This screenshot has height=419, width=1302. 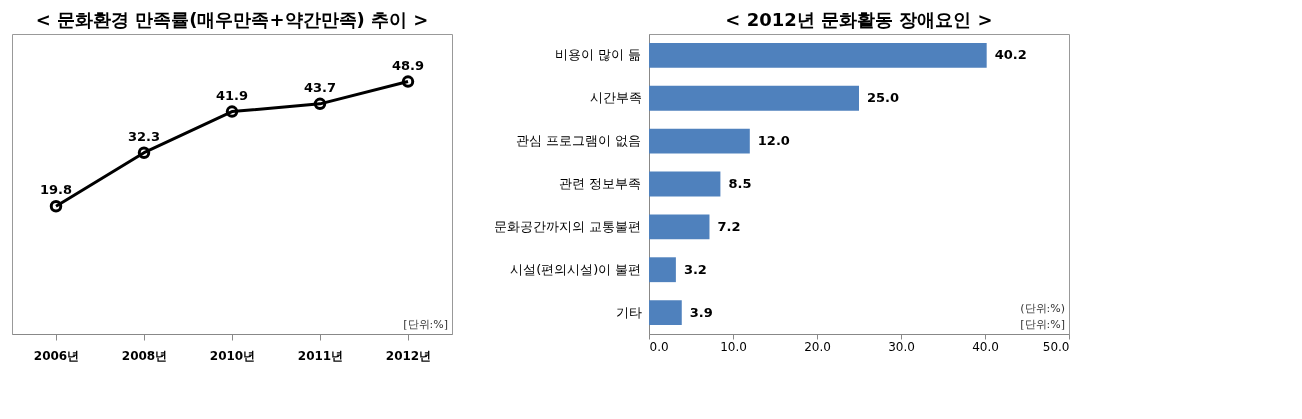 I want to click on chart-title: < 문화환경 만족률(매우만족+약간만족) 추이 >, so click(x=232, y=19).